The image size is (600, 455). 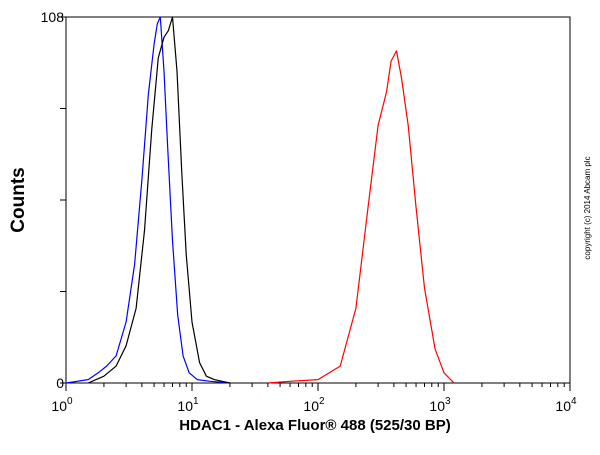 What do you see at coordinates (18, 199) in the screenshot?
I see `y-axis-title: Counts` at bounding box center [18, 199].